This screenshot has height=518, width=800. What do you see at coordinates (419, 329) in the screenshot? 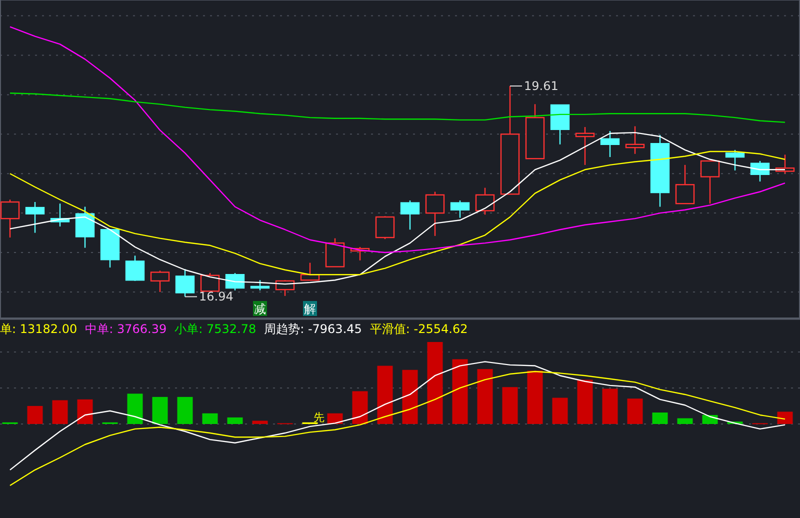
I see `text: 平滑值: -2554.62` at bounding box center [419, 329].